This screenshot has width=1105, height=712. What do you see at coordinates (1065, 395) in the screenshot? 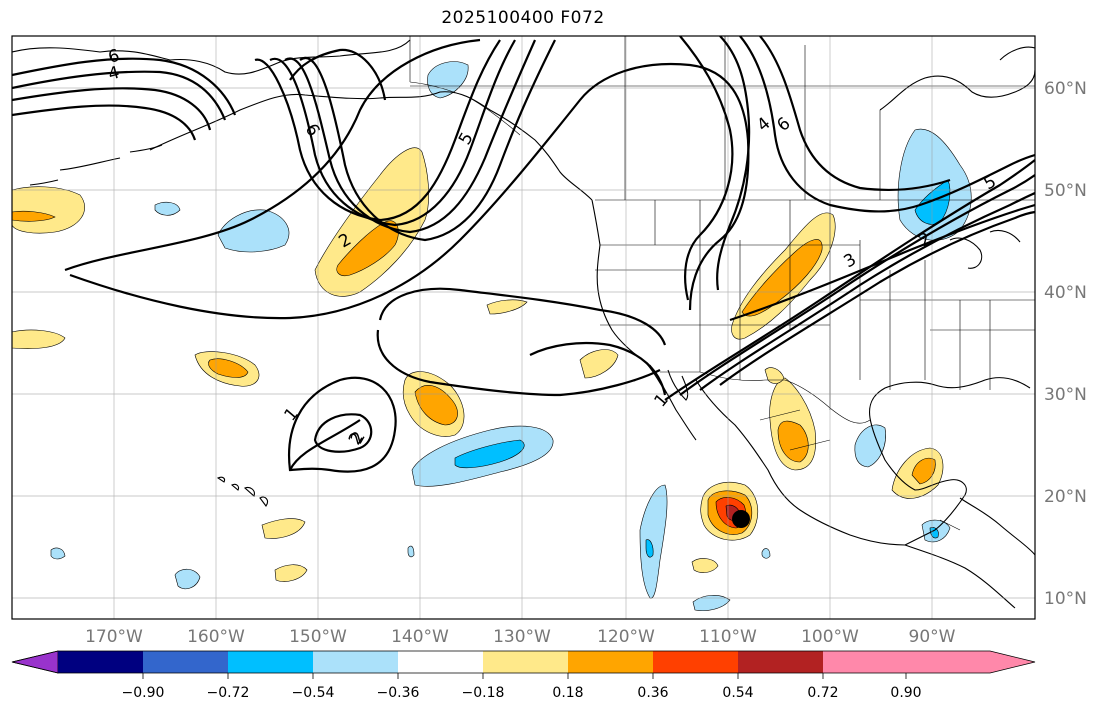
I see `lat-label: 30°N` at bounding box center [1065, 395].